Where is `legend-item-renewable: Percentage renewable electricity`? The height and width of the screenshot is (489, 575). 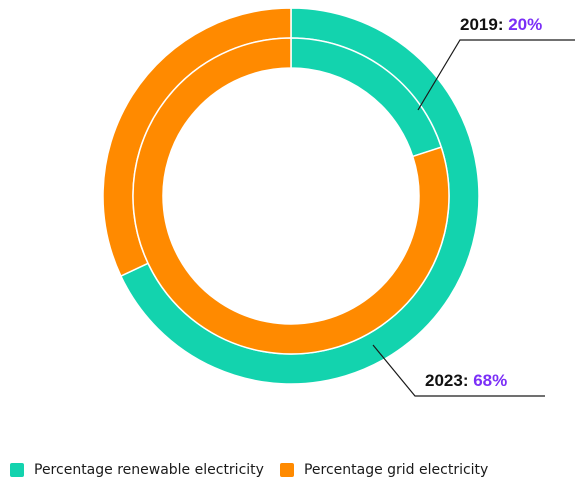
legend-item-renewable: Percentage renewable electricity is located at coordinates (137, 470).